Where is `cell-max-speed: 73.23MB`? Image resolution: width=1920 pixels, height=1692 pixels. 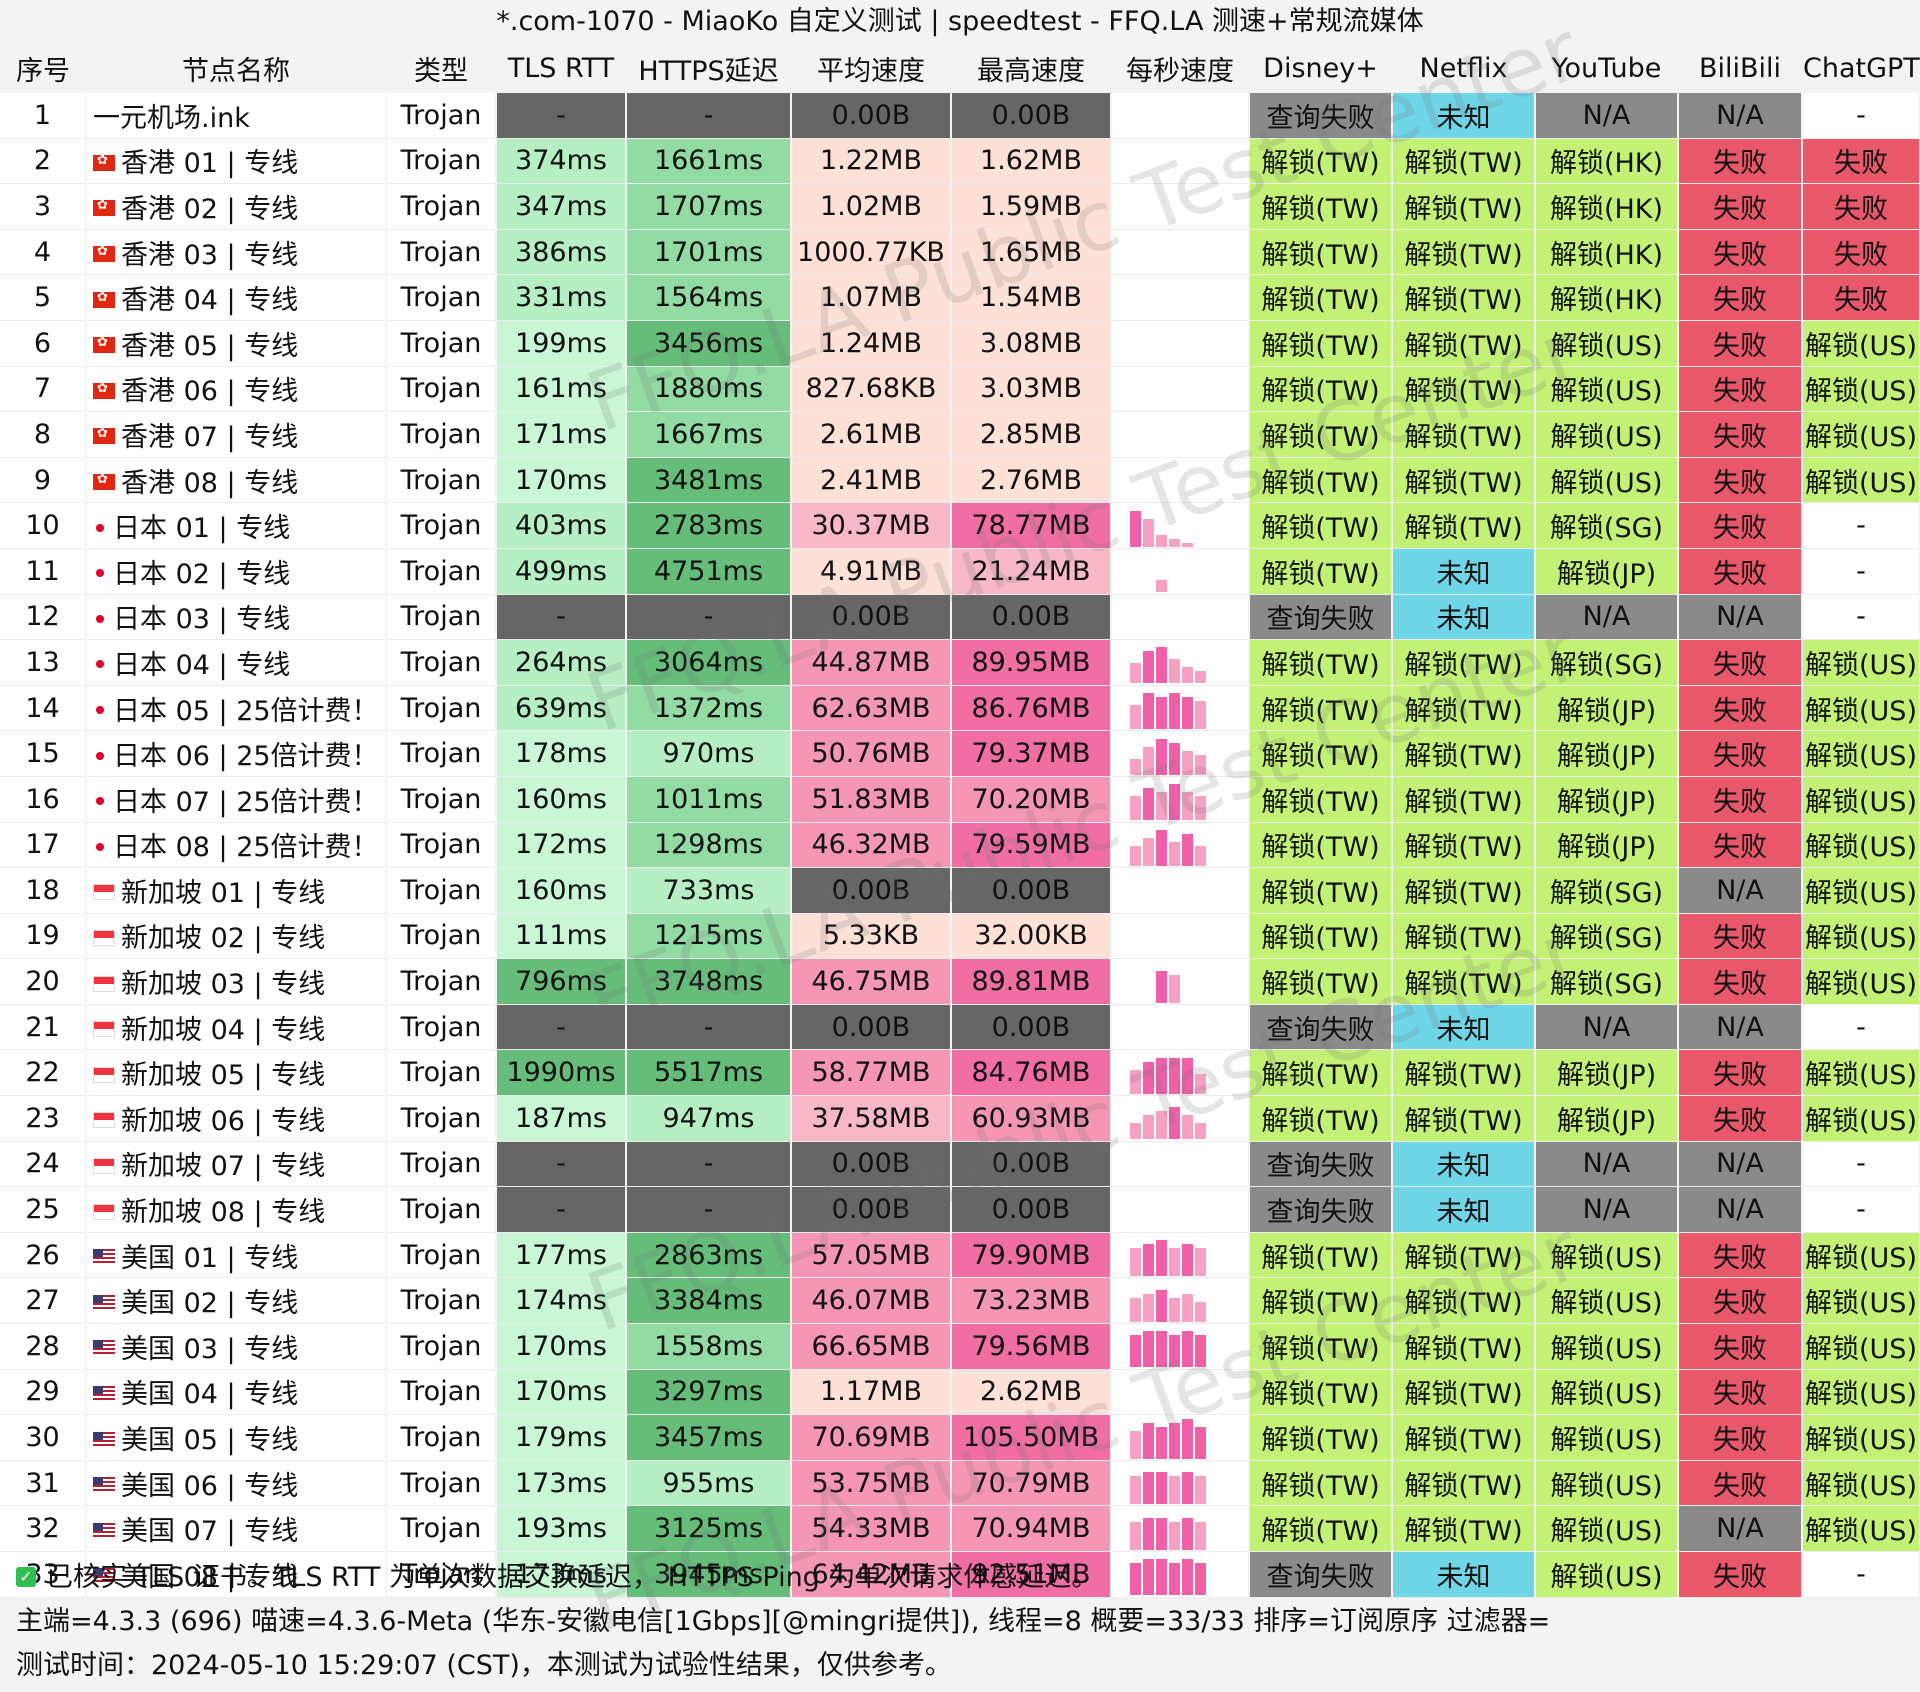
cell-max-speed: 73.23MB is located at coordinates (1031, 1301).